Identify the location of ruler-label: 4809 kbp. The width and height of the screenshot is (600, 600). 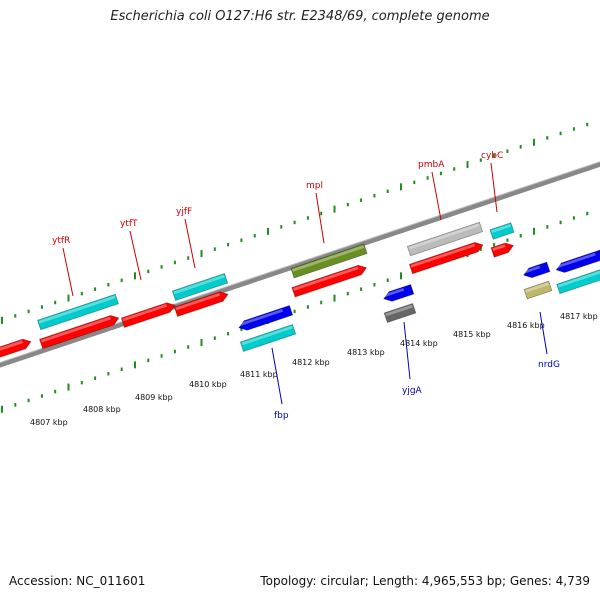
(154, 397).